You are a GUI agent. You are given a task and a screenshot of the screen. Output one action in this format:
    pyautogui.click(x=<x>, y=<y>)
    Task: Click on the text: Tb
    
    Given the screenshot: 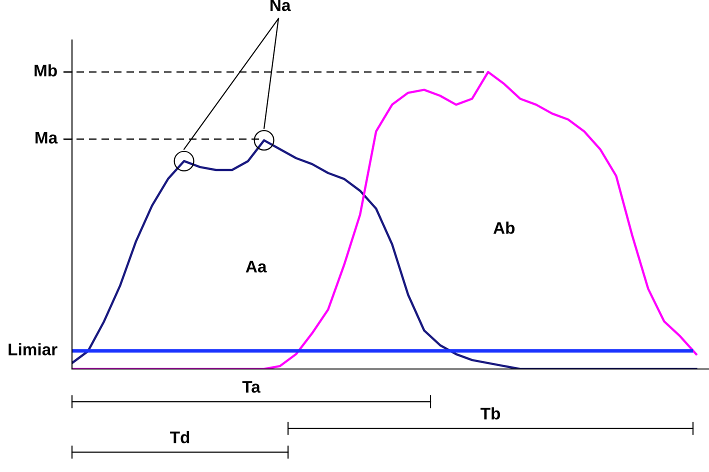 What is the action you would take?
    pyautogui.click(x=490, y=413)
    